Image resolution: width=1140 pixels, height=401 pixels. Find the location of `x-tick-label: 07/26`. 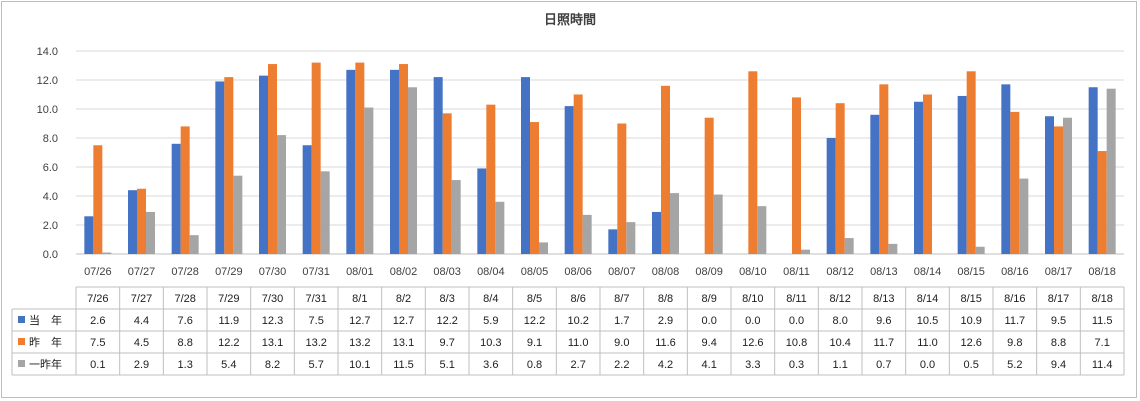

x-tick-label: 07/26 is located at coordinates (98, 272).